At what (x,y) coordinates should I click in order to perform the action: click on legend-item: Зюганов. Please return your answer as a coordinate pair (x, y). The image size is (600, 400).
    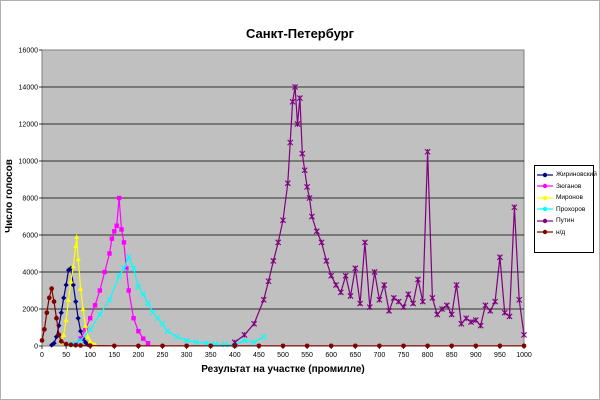
    Looking at the image, I should click on (564, 187).